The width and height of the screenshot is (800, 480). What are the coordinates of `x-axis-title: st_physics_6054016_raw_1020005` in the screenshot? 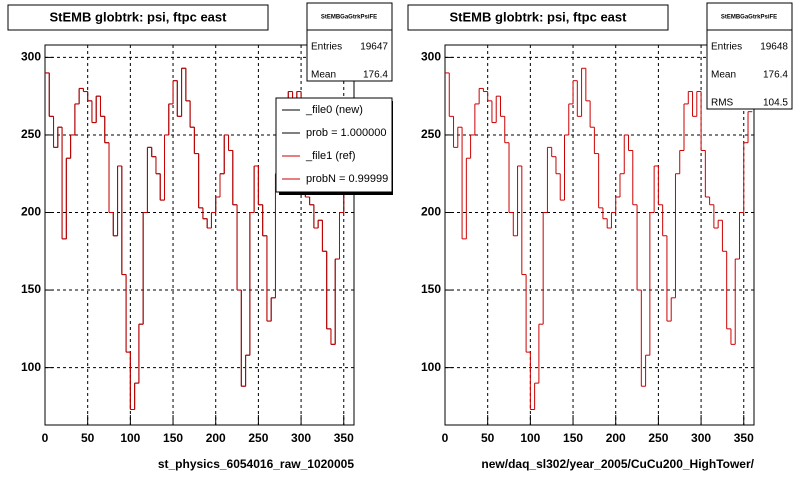 It's located at (256, 464).